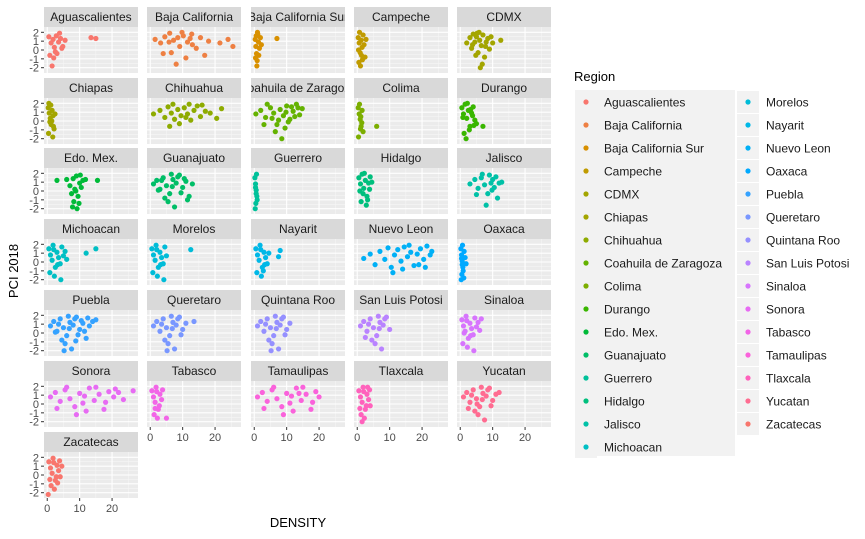  Describe the element at coordinates (613, 378) in the screenshot. I see `legend-item-guerrero: Guerrero` at that location.